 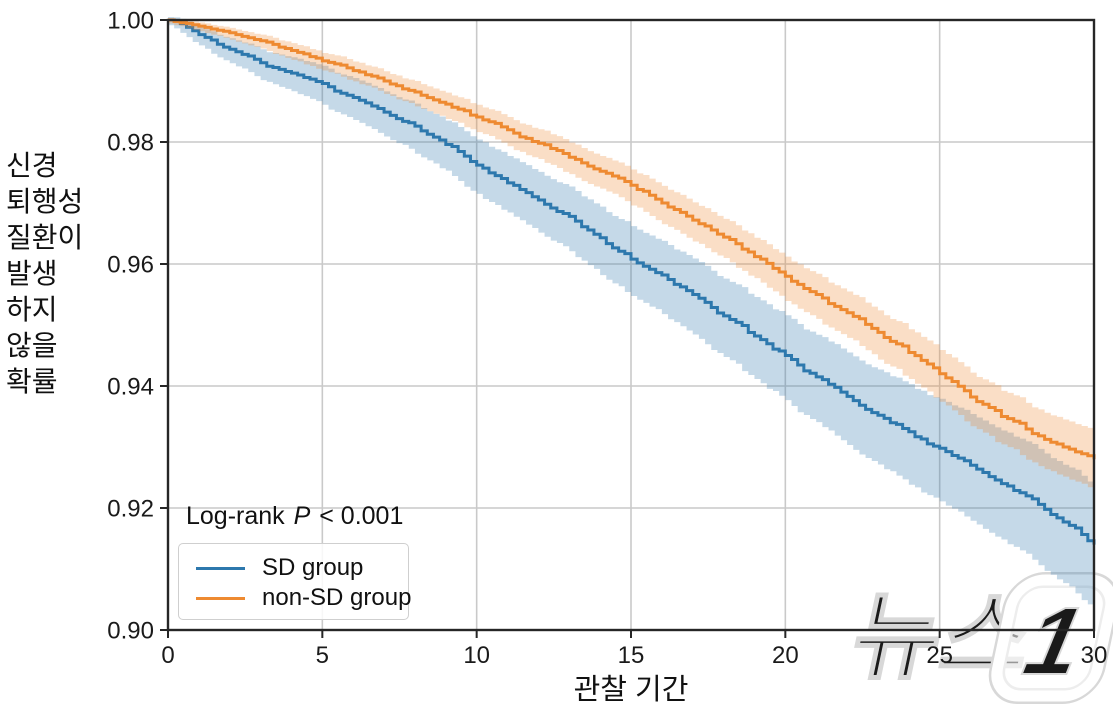 I want to click on y-tick-label: 0.94, so click(x=130, y=387).